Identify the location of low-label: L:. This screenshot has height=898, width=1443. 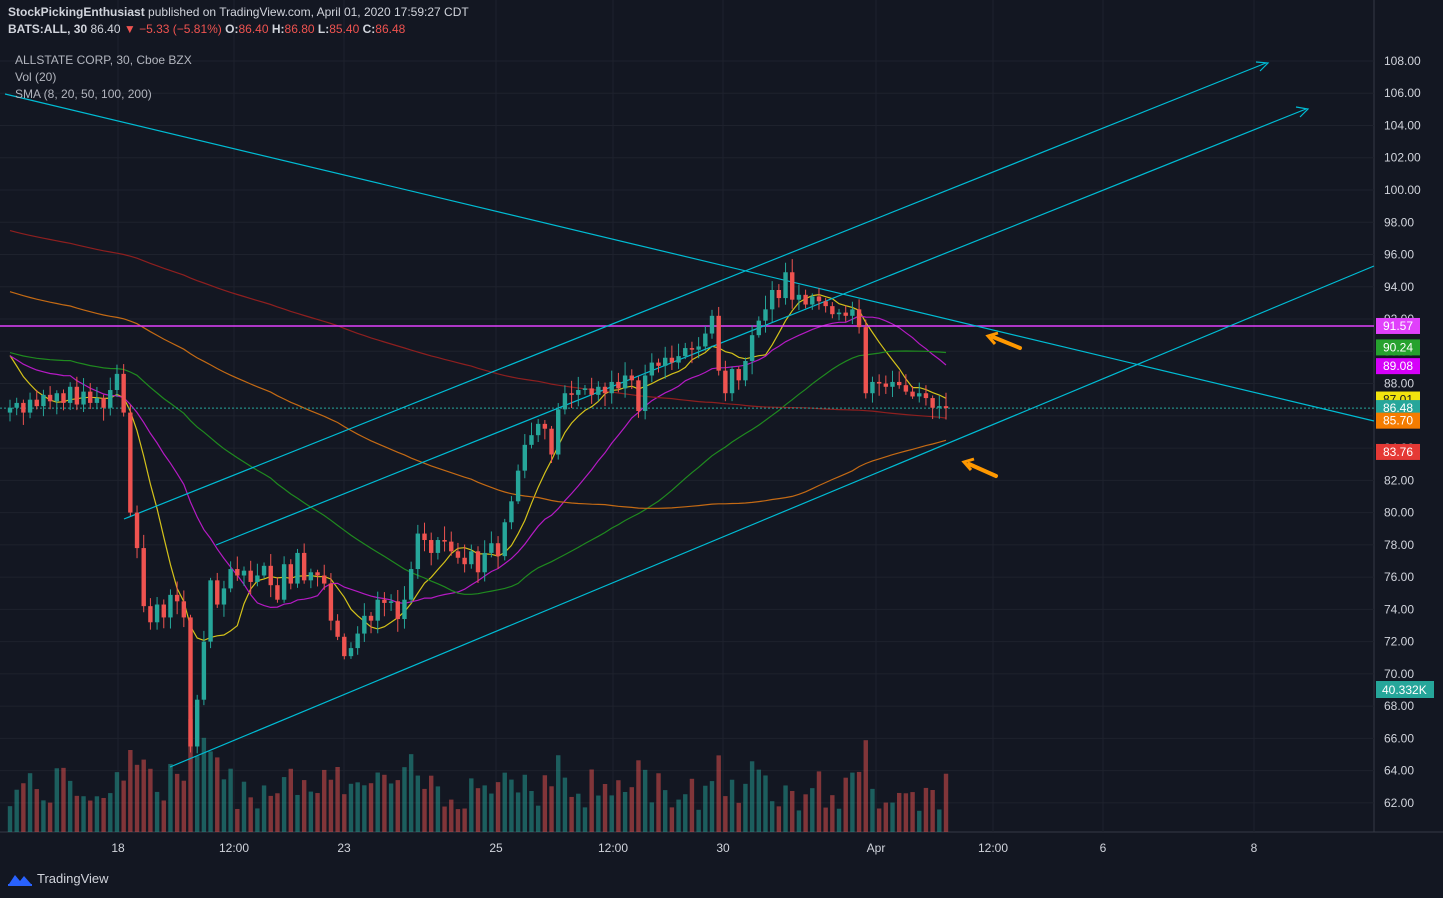
(323, 29).